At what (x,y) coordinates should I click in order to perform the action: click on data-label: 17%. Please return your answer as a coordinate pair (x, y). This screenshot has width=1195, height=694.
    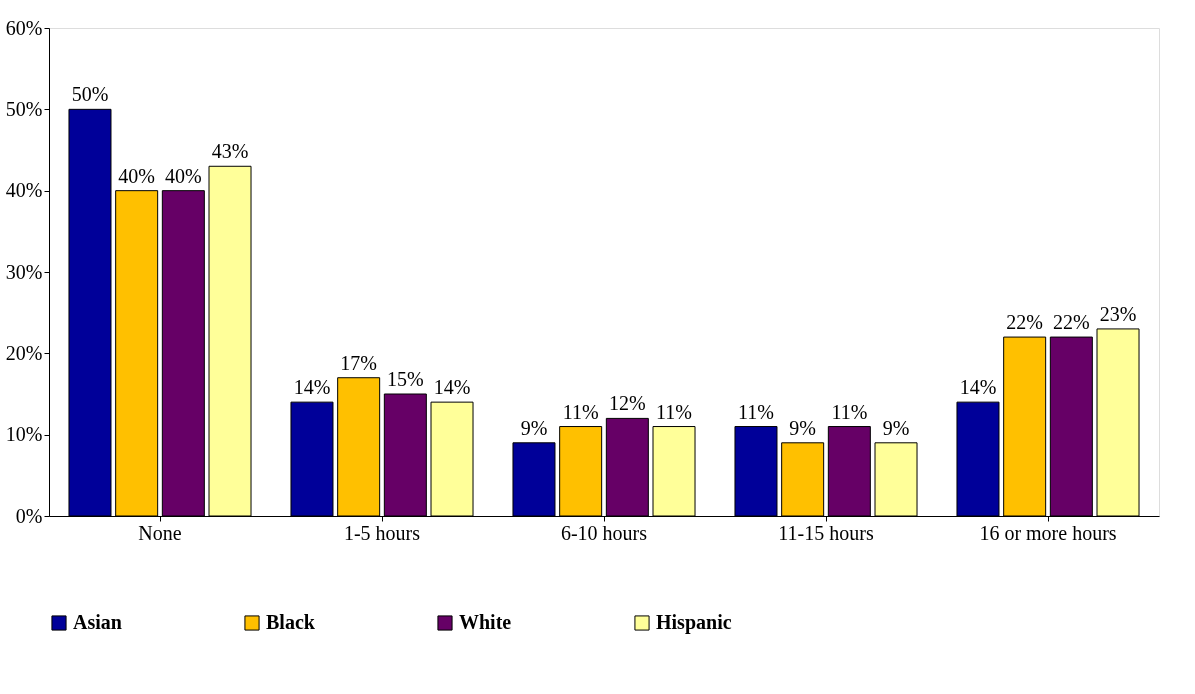
    Looking at the image, I should click on (358, 362).